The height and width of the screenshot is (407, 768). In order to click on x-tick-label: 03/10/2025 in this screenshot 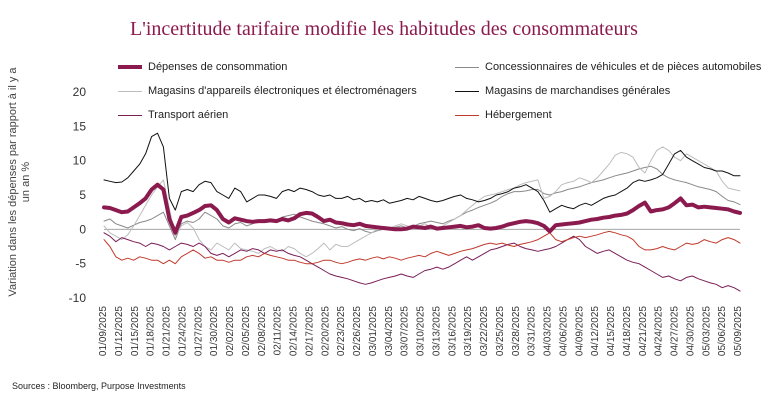, I will do `click(421, 331)`.